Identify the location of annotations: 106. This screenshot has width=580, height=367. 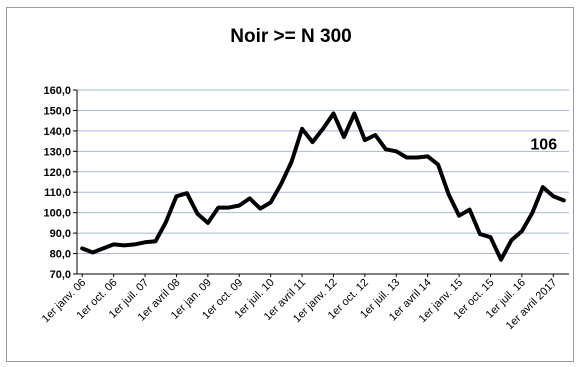
(543, 144).